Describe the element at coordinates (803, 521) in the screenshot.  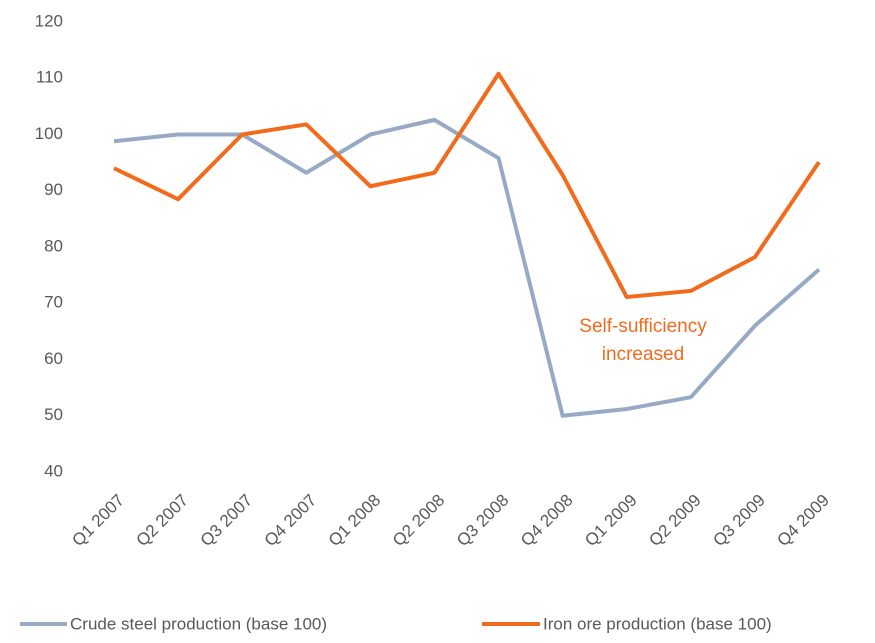
I see `x-tick-label: Q4 2009` at that location.